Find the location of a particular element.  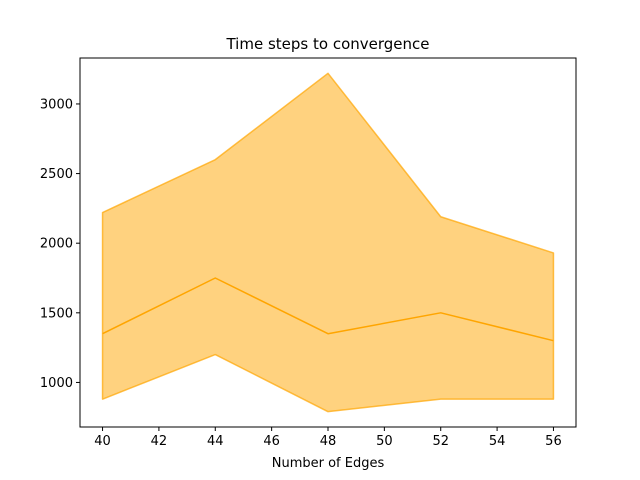

x-tick-label: 52 is located at coordinates (440, 441).